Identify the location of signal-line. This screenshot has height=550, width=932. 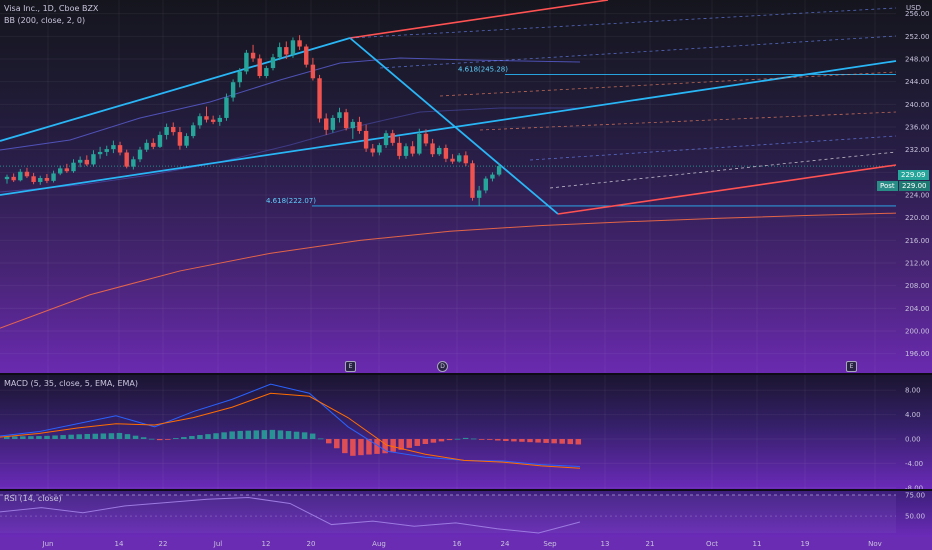
(290, 430).